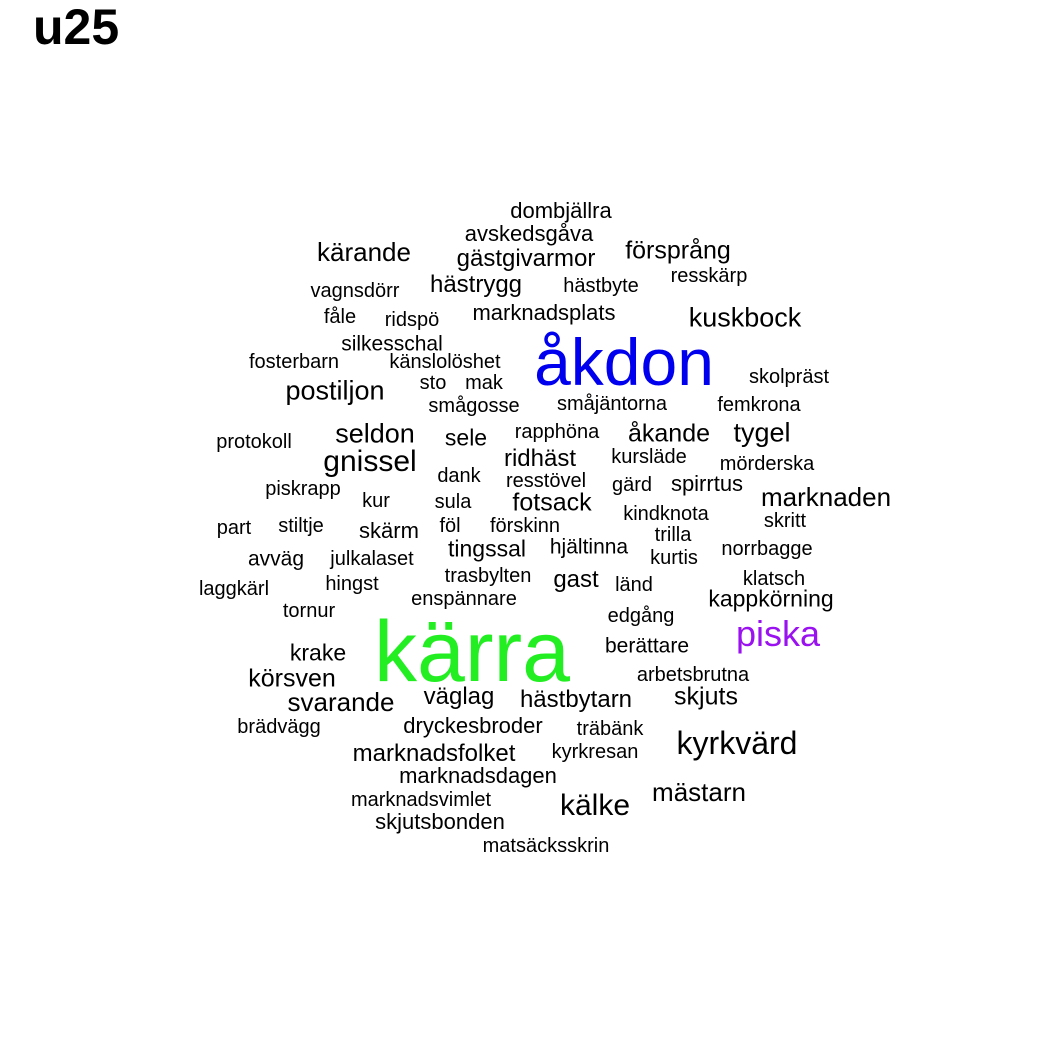 Image resolution: width=1050 pixels, height=1050 pixels. Describe the element at coordinates (546, 846) in the screenshot. I see `word-matsacksskrin: matsäcksskrin` at that location.